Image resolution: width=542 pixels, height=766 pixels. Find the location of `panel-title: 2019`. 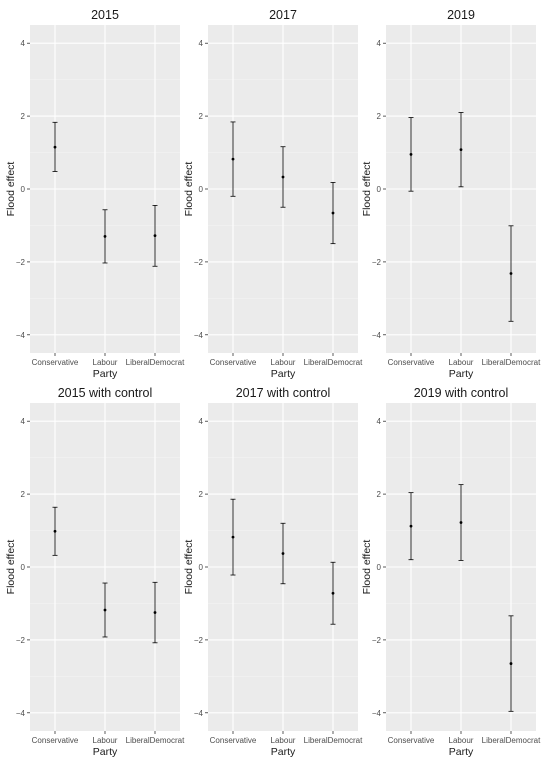

panel-title: 2019 is located at coordinates (461, 15).